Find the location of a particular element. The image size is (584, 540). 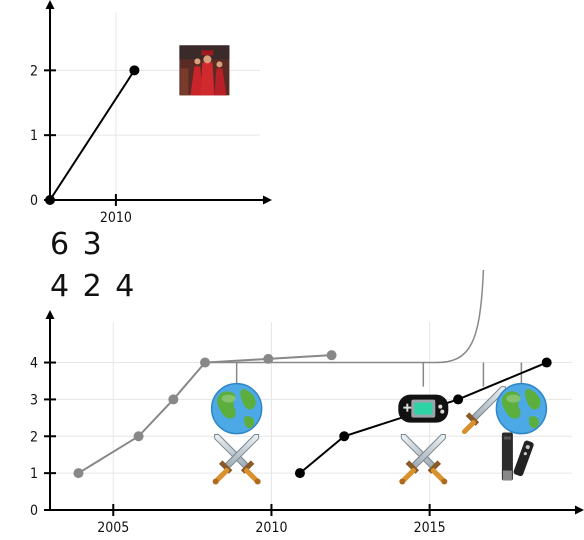

x-tick-label: 2005 is located at coordinates (113, 528).